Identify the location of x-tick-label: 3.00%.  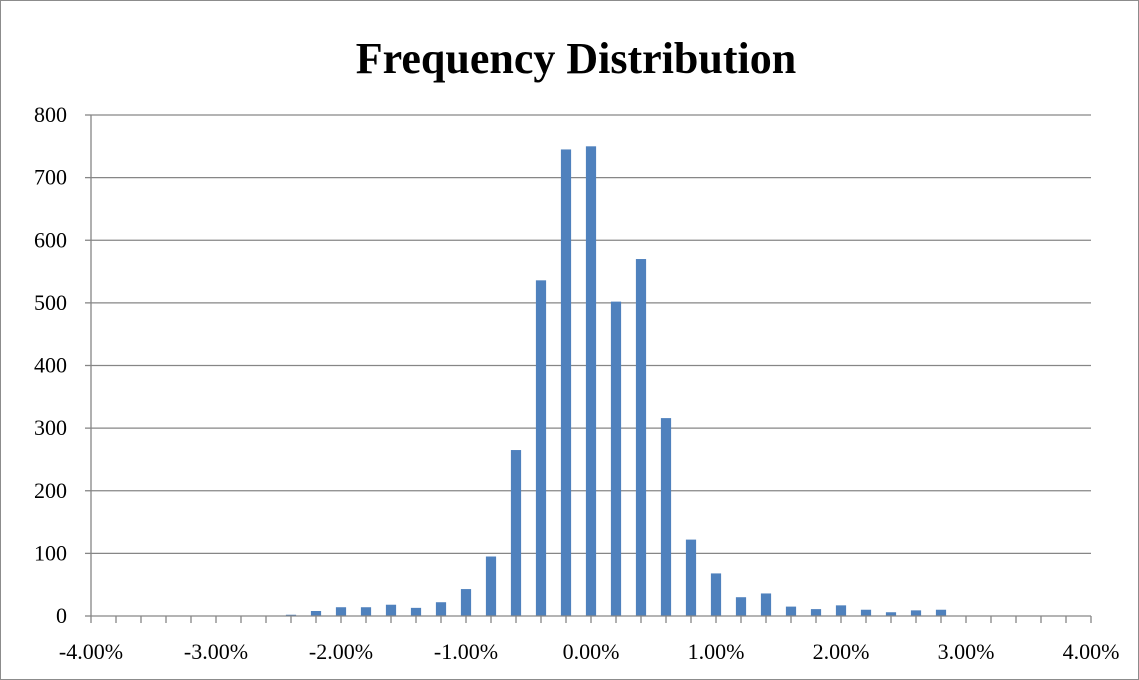
(966, 651).